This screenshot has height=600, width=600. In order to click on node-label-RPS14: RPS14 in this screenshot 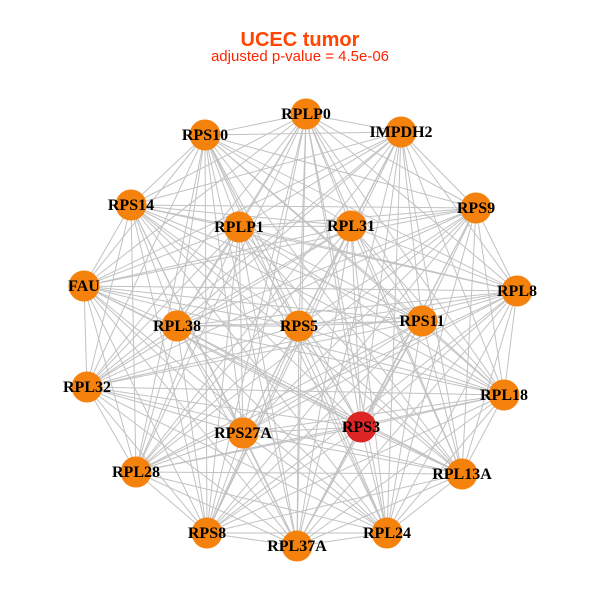, I will do `click(131, 205)`.